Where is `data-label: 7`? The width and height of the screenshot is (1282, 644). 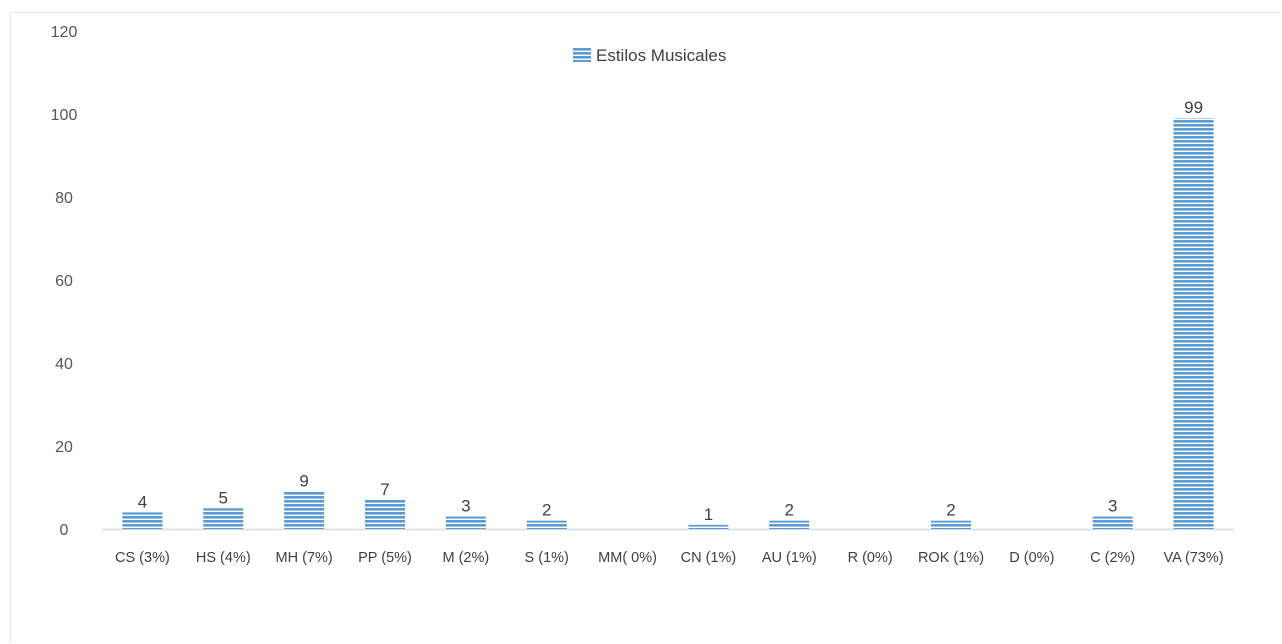 data-label: 7 is located at coordinates (384, 489).